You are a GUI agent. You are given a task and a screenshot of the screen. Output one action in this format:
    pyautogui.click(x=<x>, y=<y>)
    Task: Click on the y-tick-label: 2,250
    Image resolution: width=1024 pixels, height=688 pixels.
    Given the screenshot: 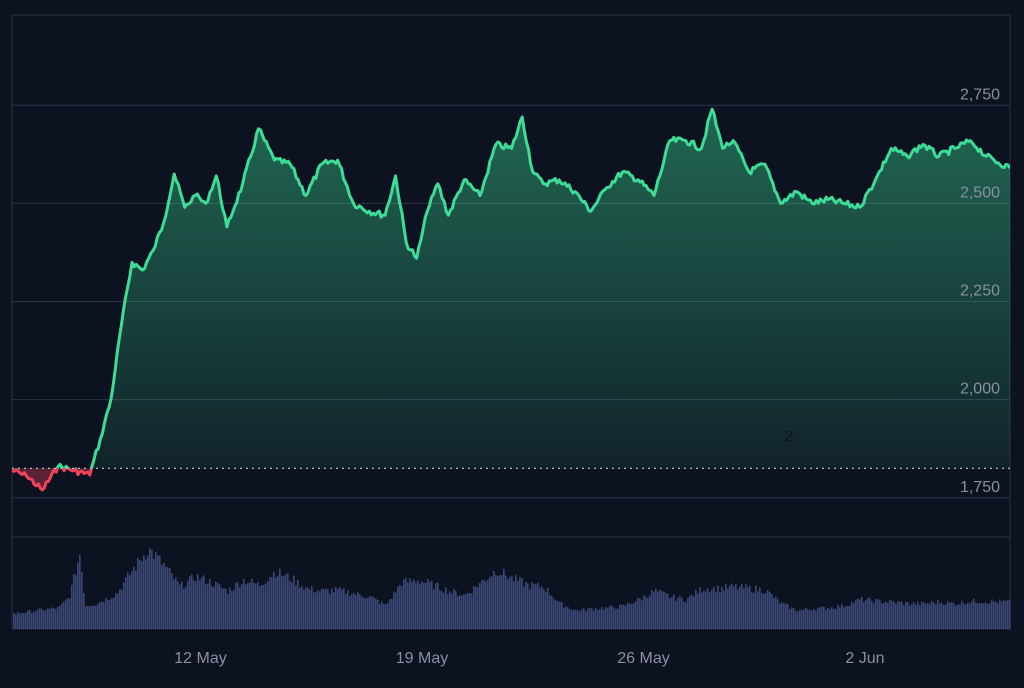 What is the action you would take?
    pyautogui.click(x=980, y=291)
    